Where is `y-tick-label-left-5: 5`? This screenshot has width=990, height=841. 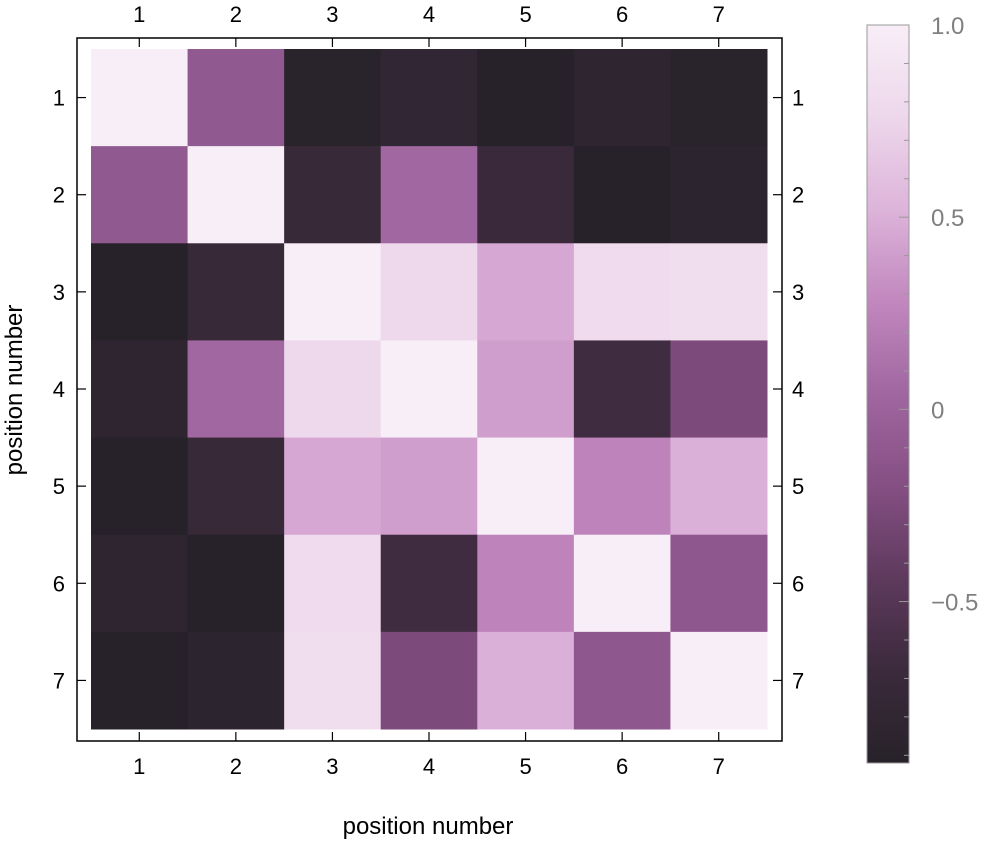 y-tick-label-left-5: 5 is located at coordinates (59, 486).